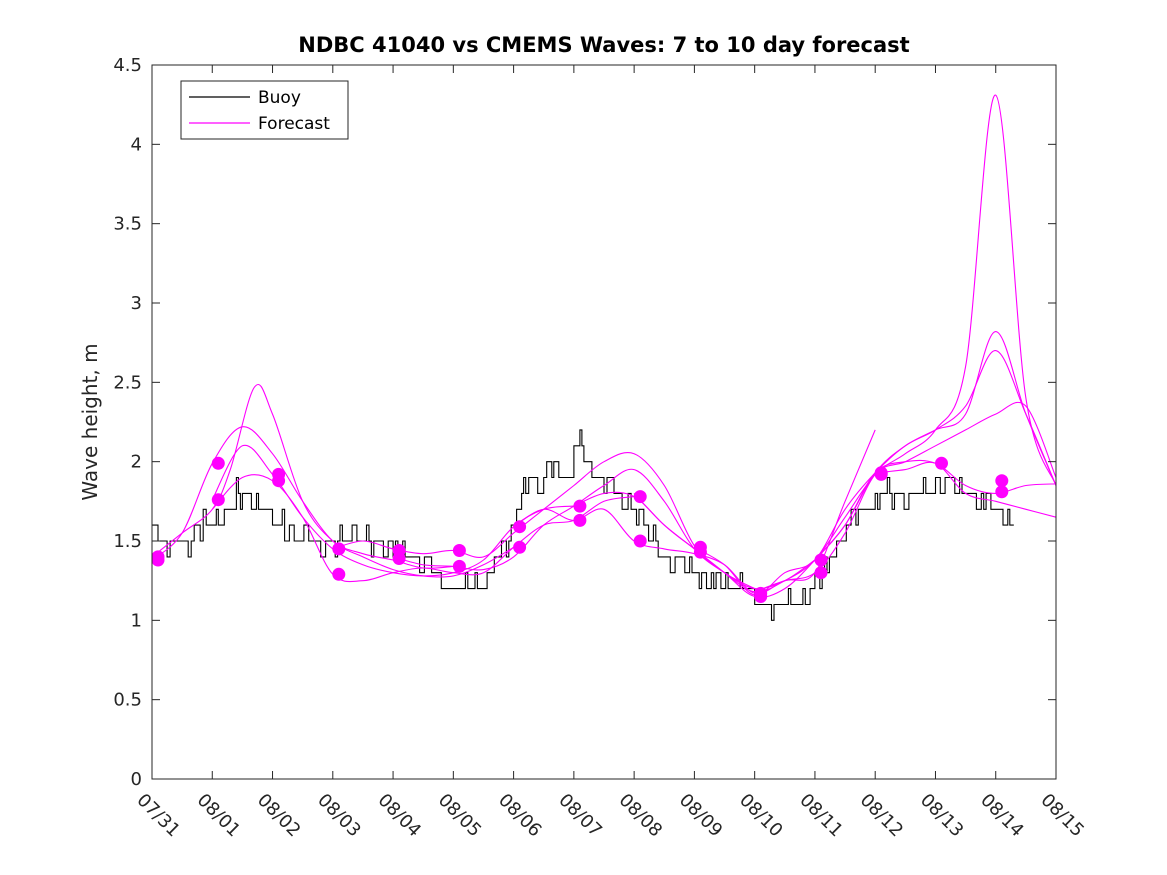  What do you see at coordinates (520, 816) in the screenshot?
I see `x-tick-label: 08/06` at bounding box center [520, 816].